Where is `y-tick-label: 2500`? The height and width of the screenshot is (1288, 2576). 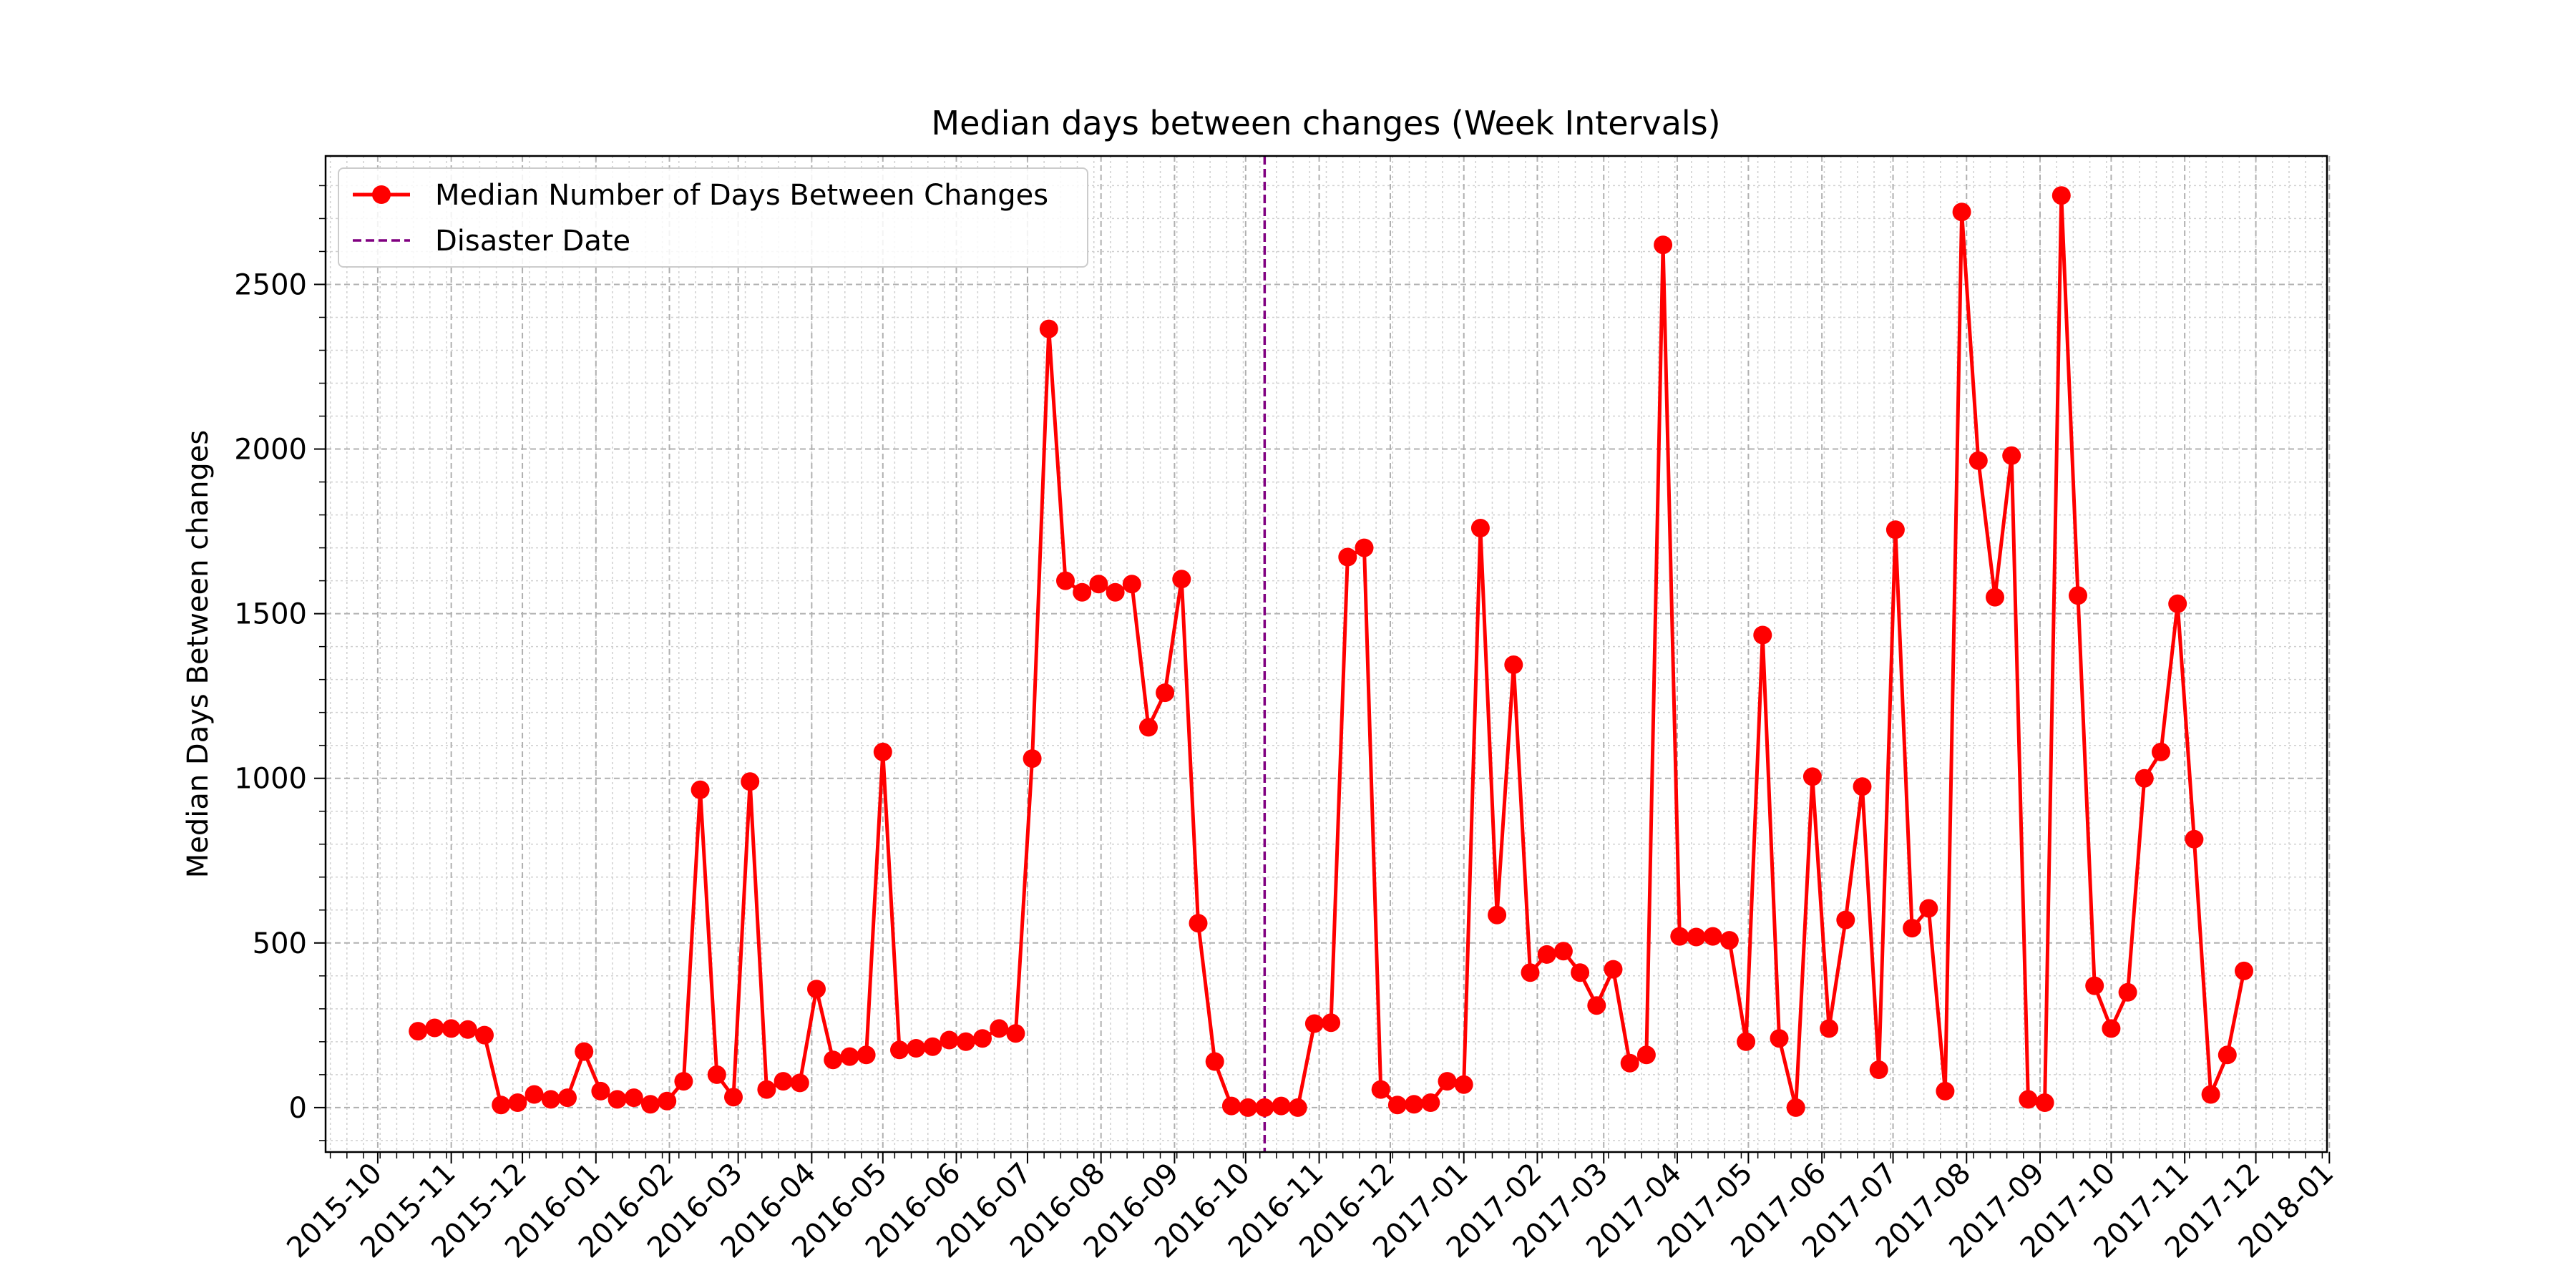
y-tick-label: 2500 is located at coordinates (270, 284).